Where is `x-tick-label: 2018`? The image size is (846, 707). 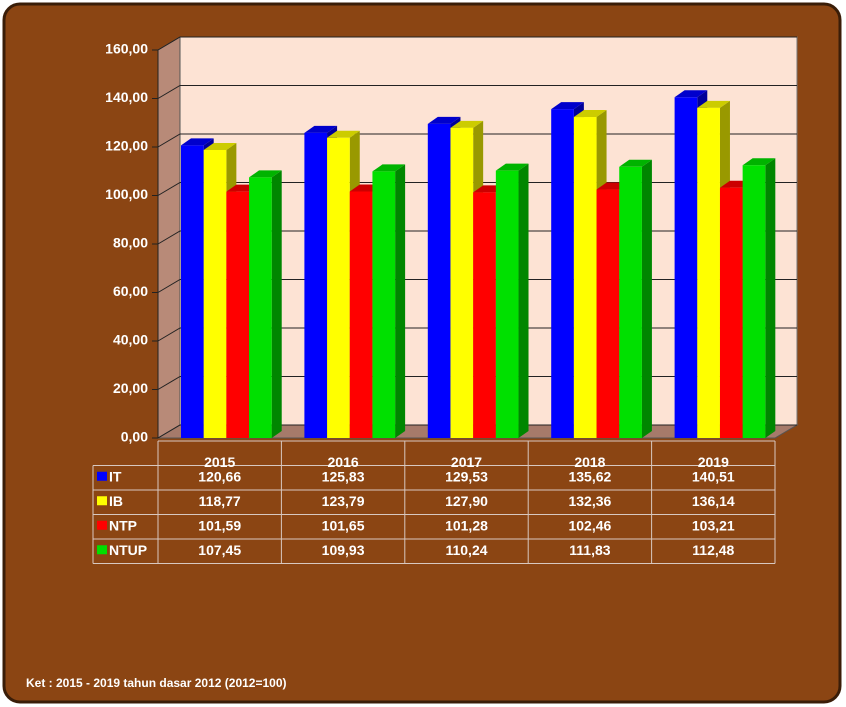 x-tick-label: 2018 is located at coordinates (589, 462).